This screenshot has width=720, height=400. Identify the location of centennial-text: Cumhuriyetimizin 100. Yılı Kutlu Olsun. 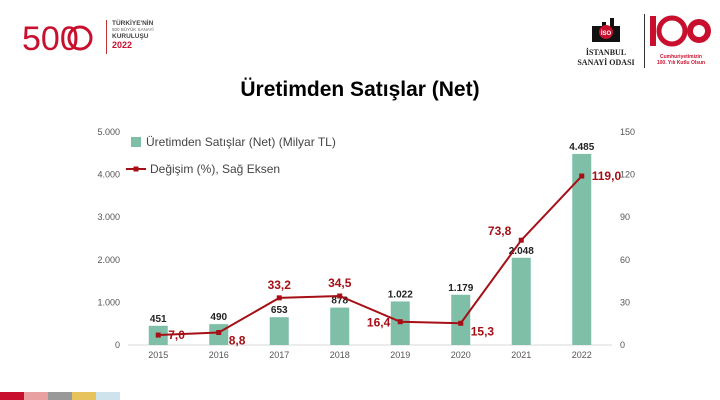
(681, 60).